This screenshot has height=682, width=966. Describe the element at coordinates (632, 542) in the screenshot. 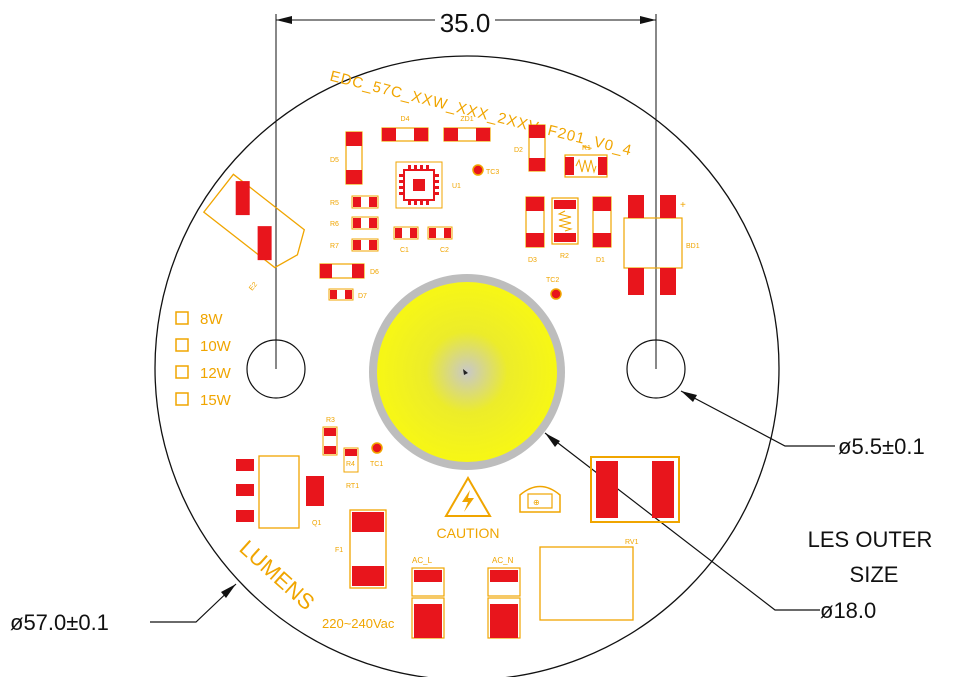

I see `svg-text: RV1` at that location.